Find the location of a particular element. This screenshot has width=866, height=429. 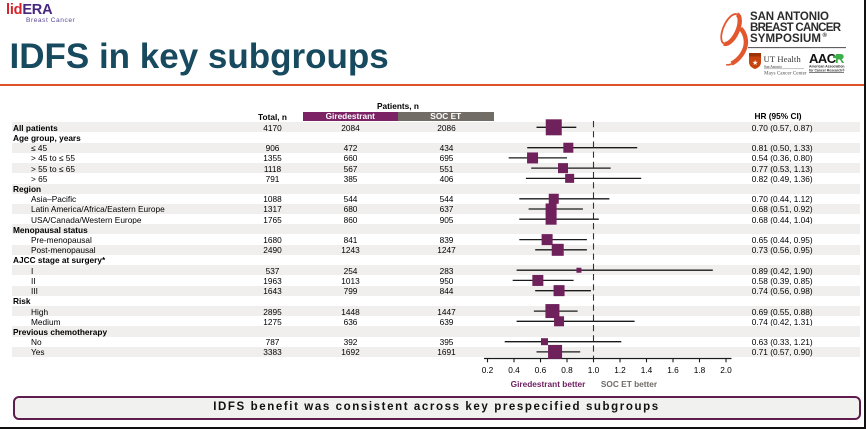

svg-text: SAN ANTONIO is located at coordinates (789, 17).